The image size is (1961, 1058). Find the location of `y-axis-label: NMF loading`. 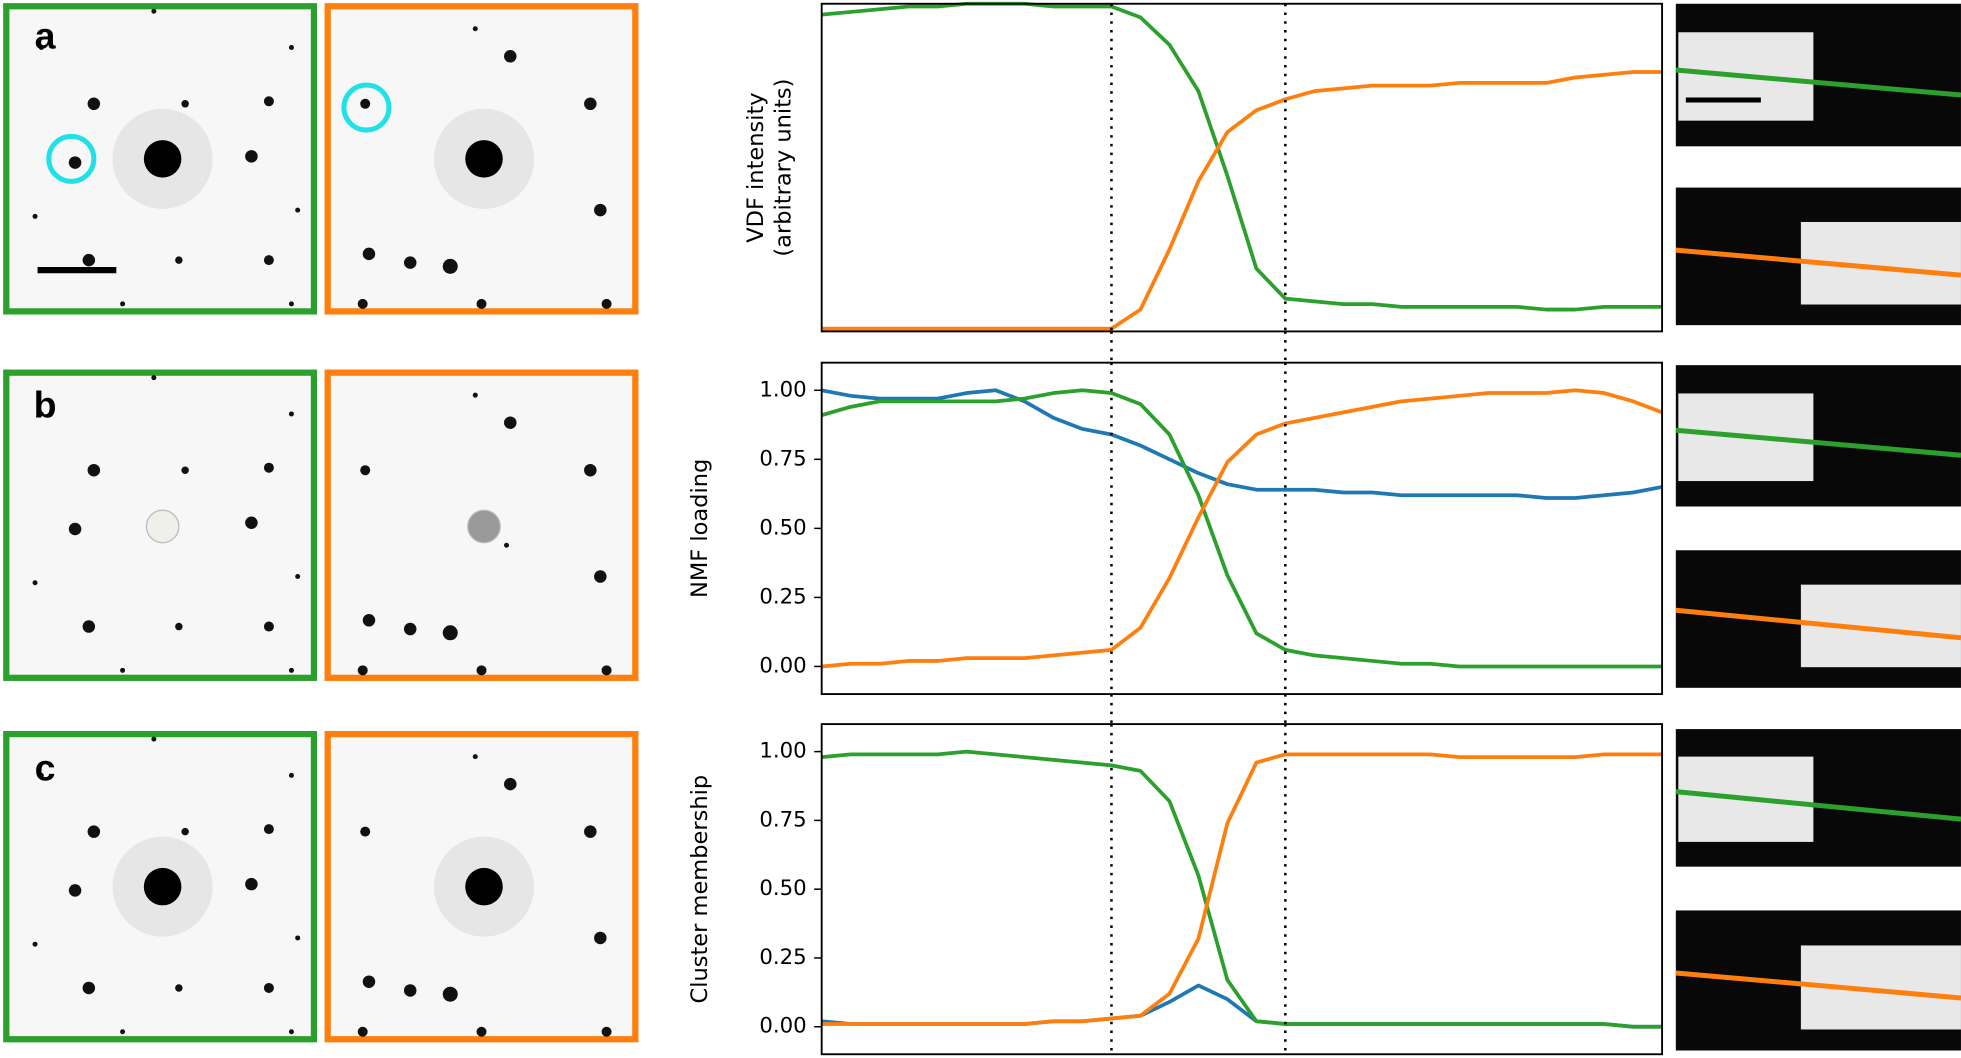

y-axis-label: NMF loading is located at coordinates (700, 528).